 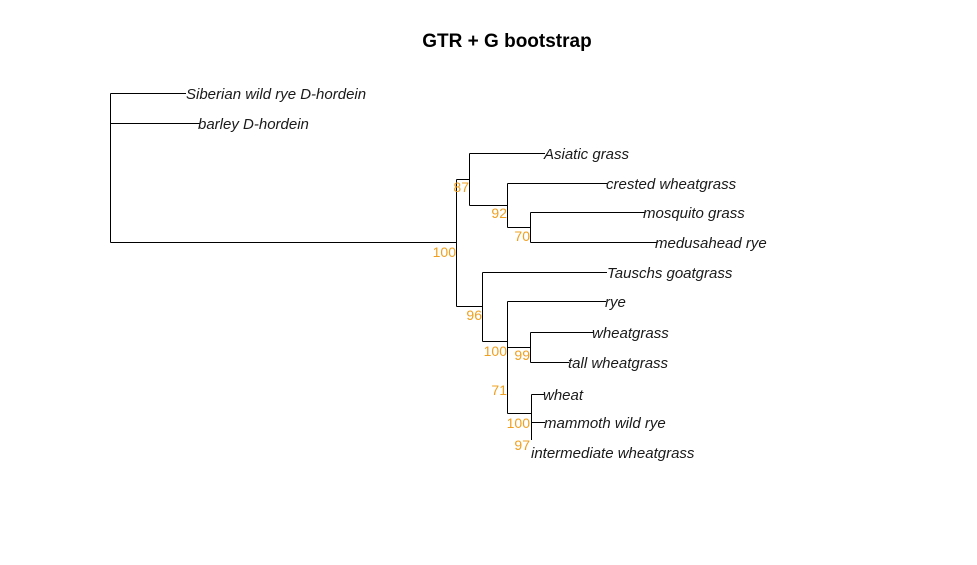 What do you see at coordinates (605, 423) in the screenshot?
I see `tip-label-mammoth-wild-rye: mammoth wild rye` at bounding box center [605, 423].